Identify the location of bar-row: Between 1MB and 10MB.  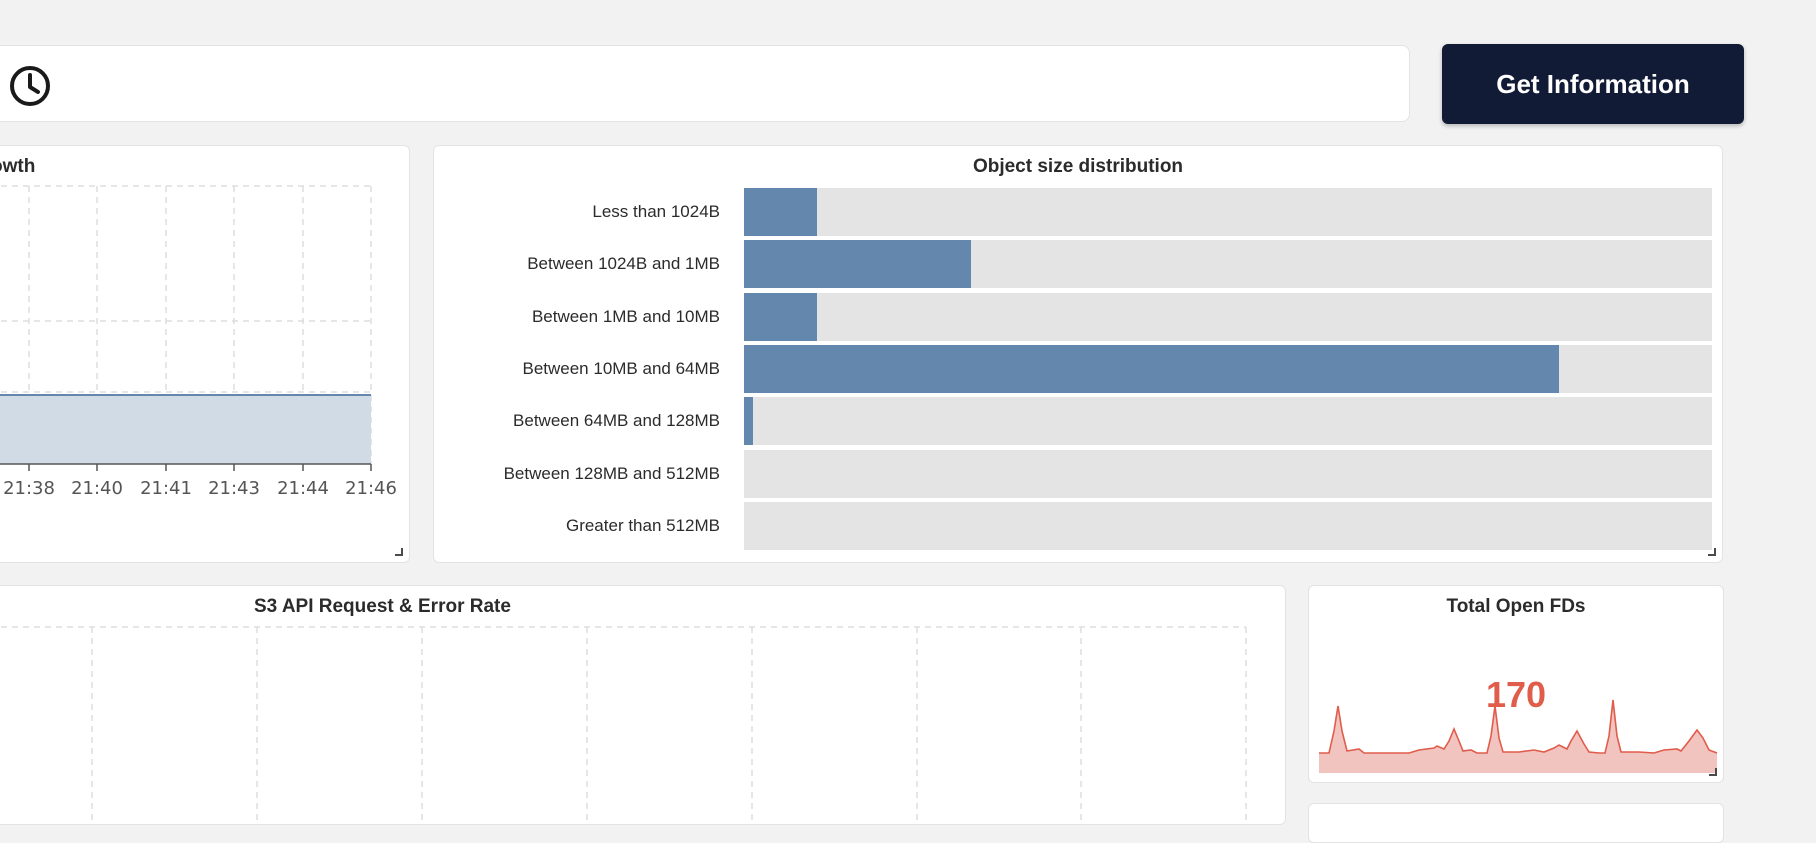
(1078, 316).